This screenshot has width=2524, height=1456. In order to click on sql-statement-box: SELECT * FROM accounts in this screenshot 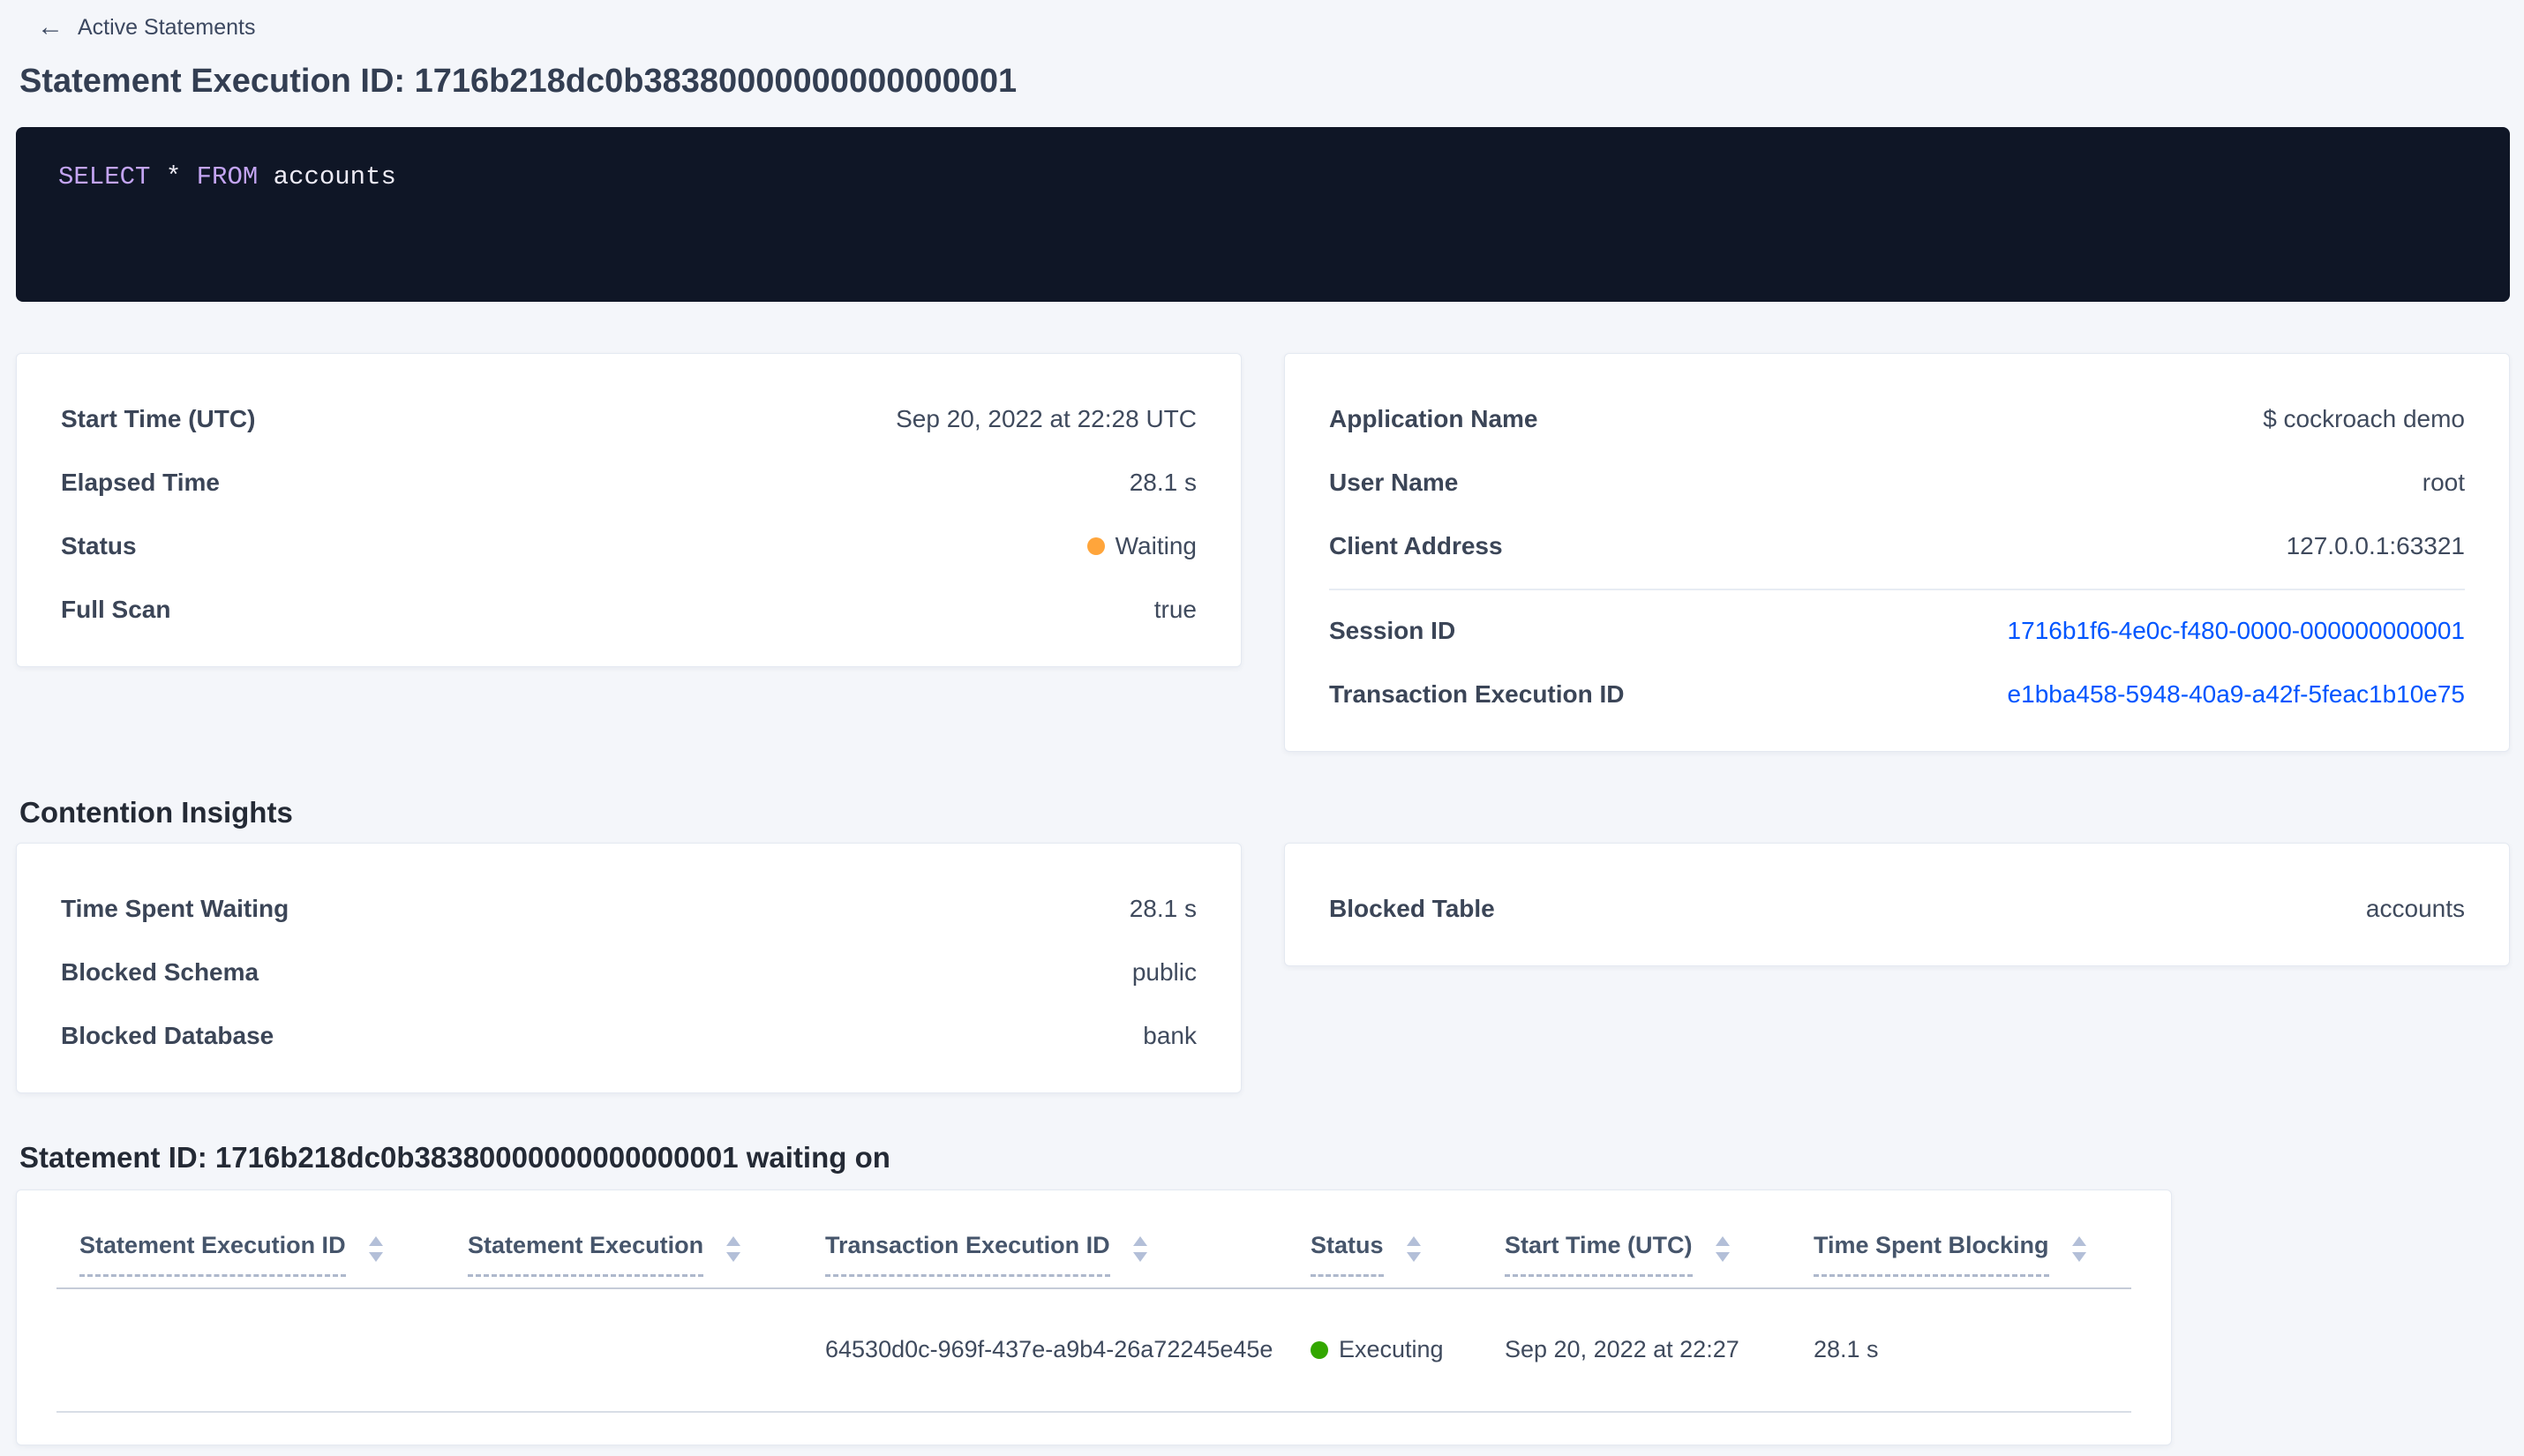, I will do `click(1263, 214)`.